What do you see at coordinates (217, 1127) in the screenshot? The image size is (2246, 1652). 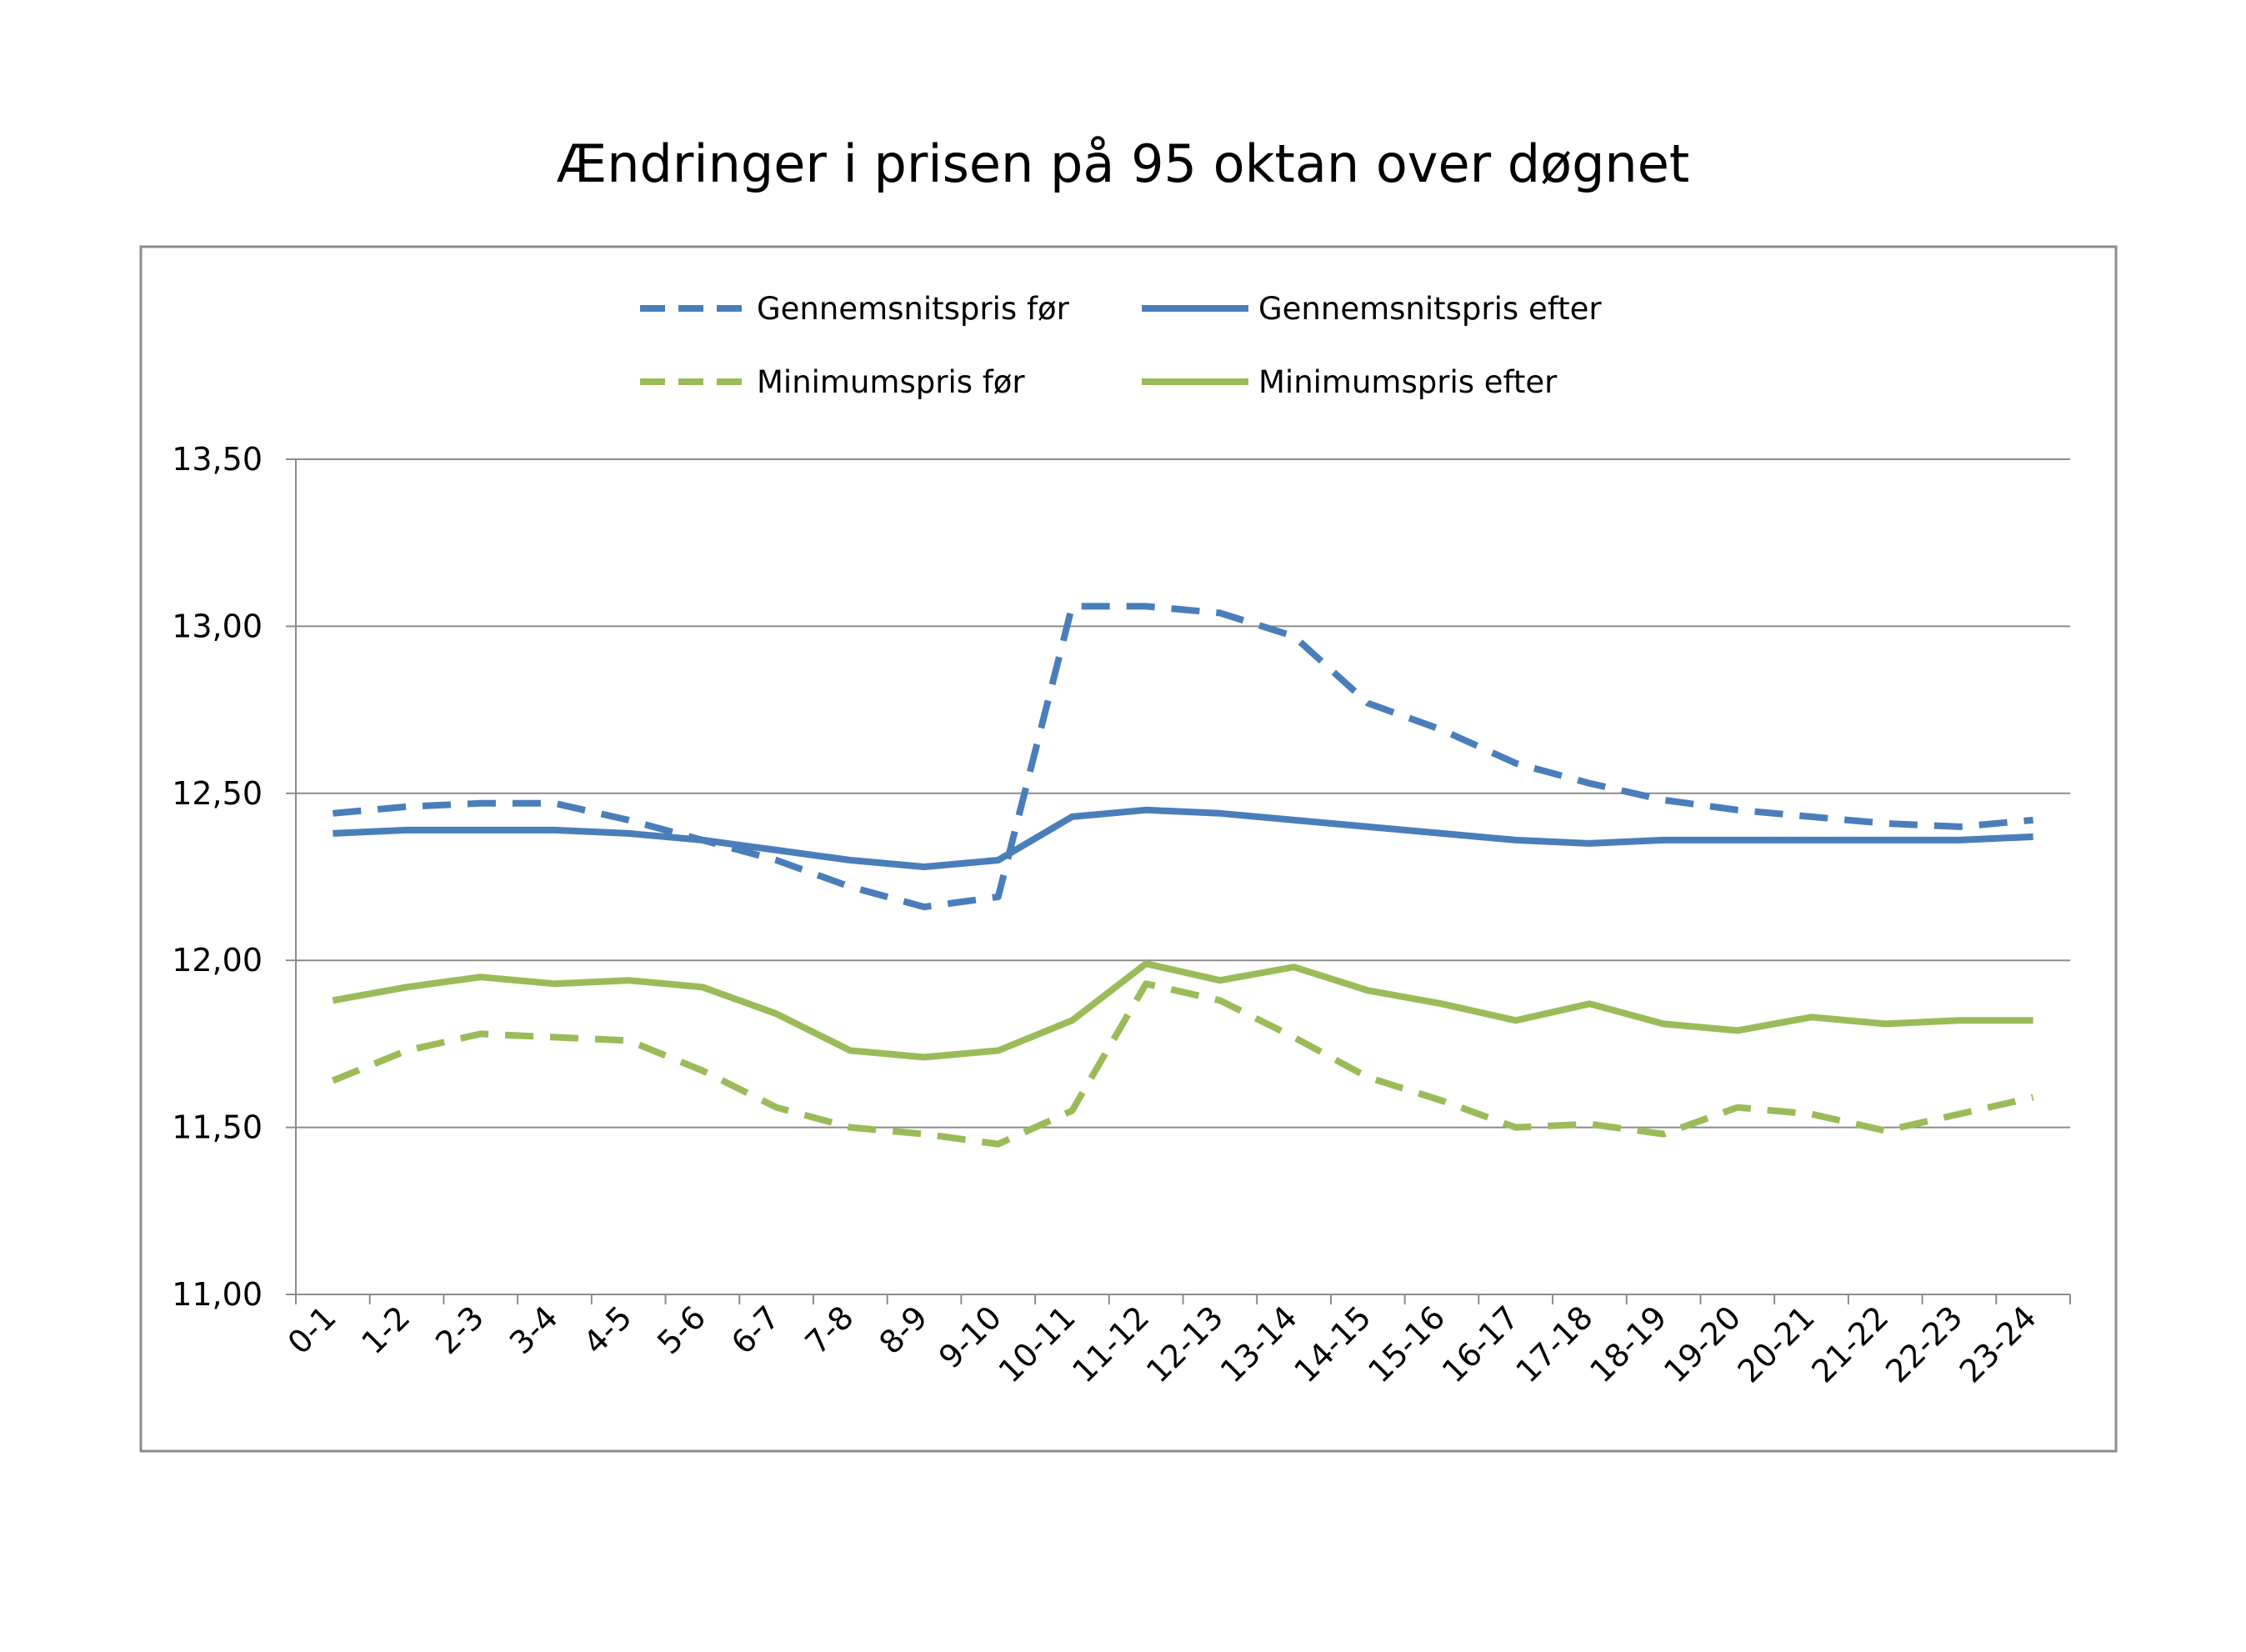 I see `y-tick-label: 11,50` at bounding box center [217, 1127].